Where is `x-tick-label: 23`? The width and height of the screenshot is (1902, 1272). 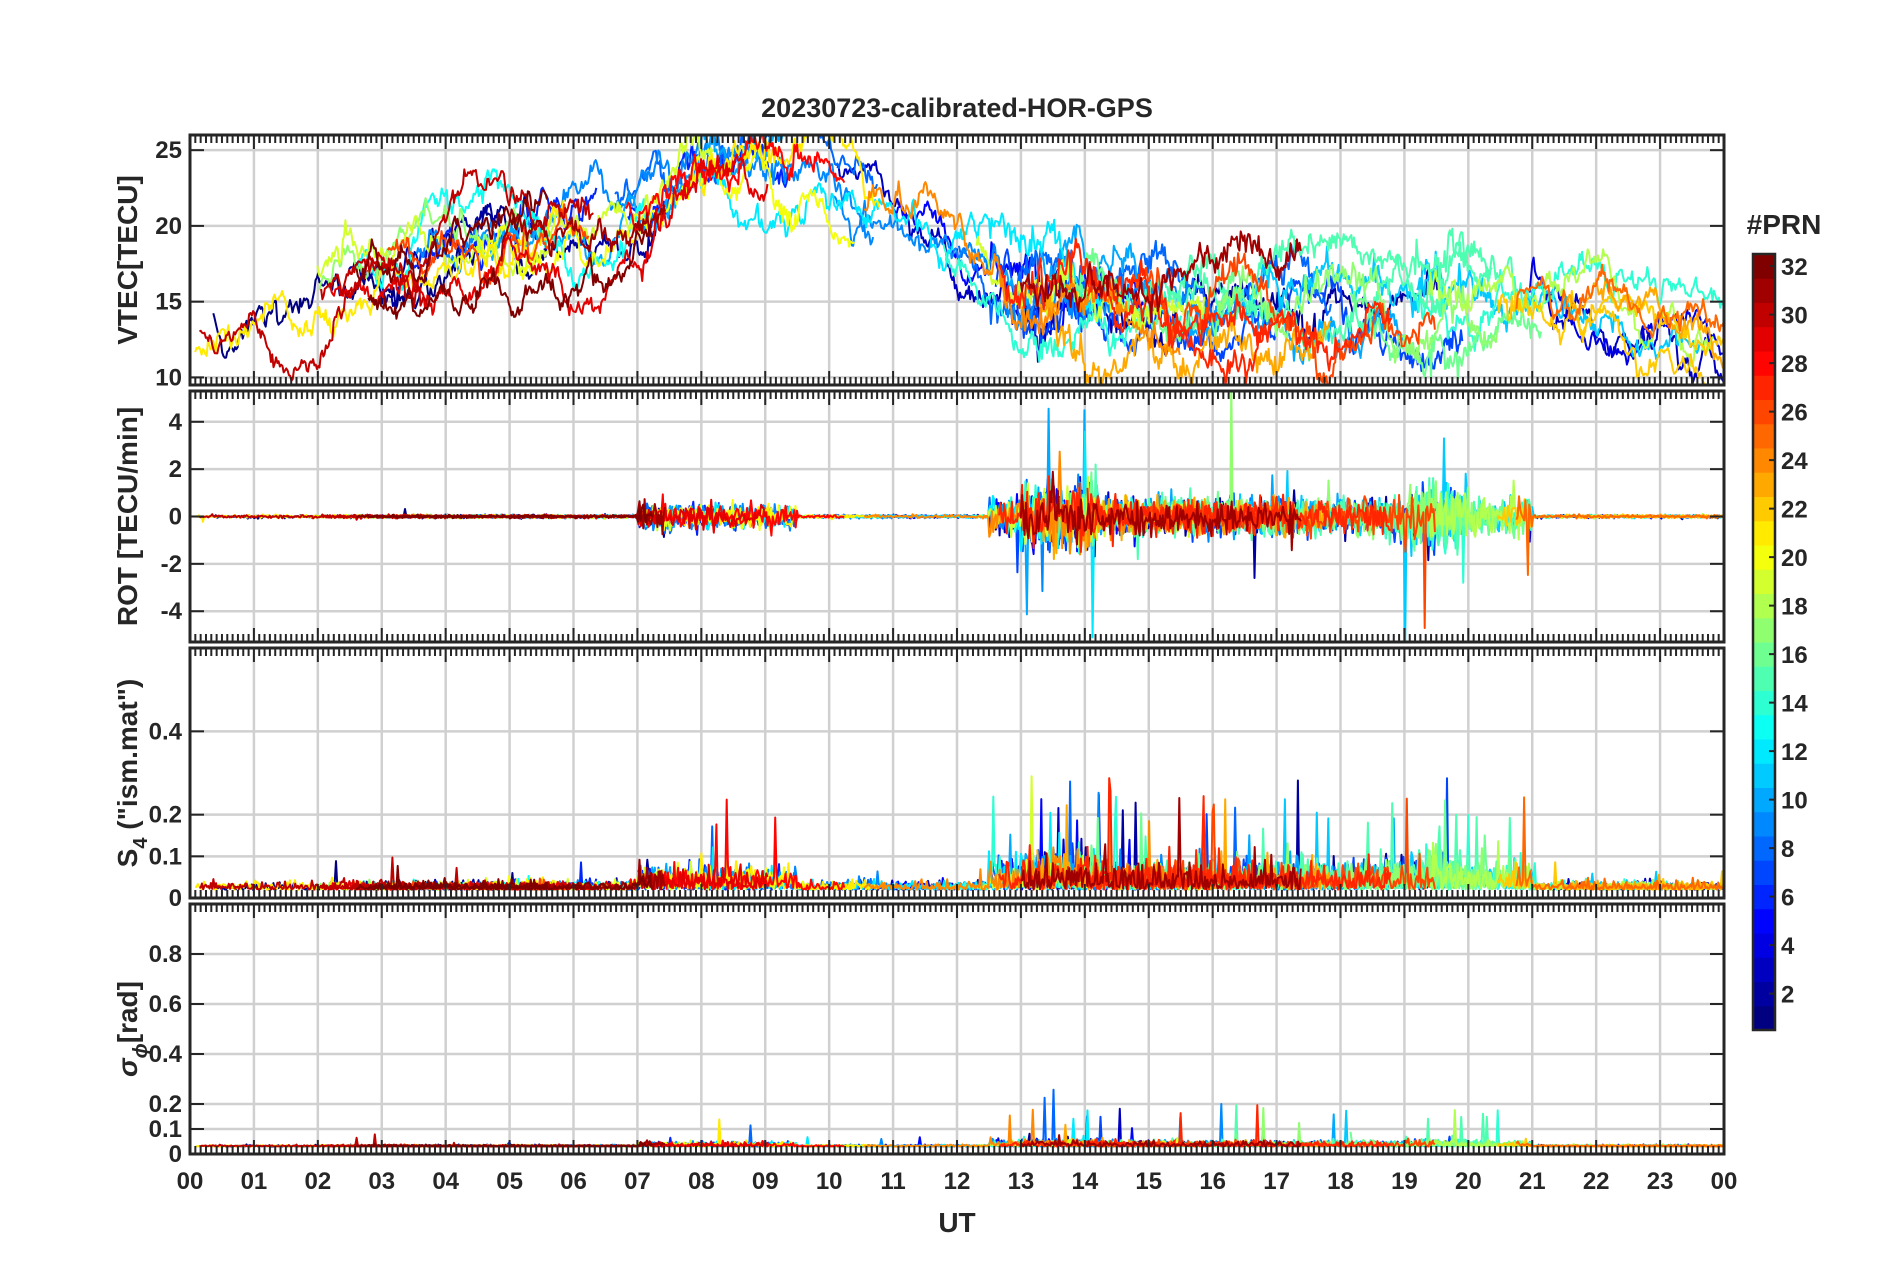
x-tick-label: 23 is located at coordinates (1660, 1181).